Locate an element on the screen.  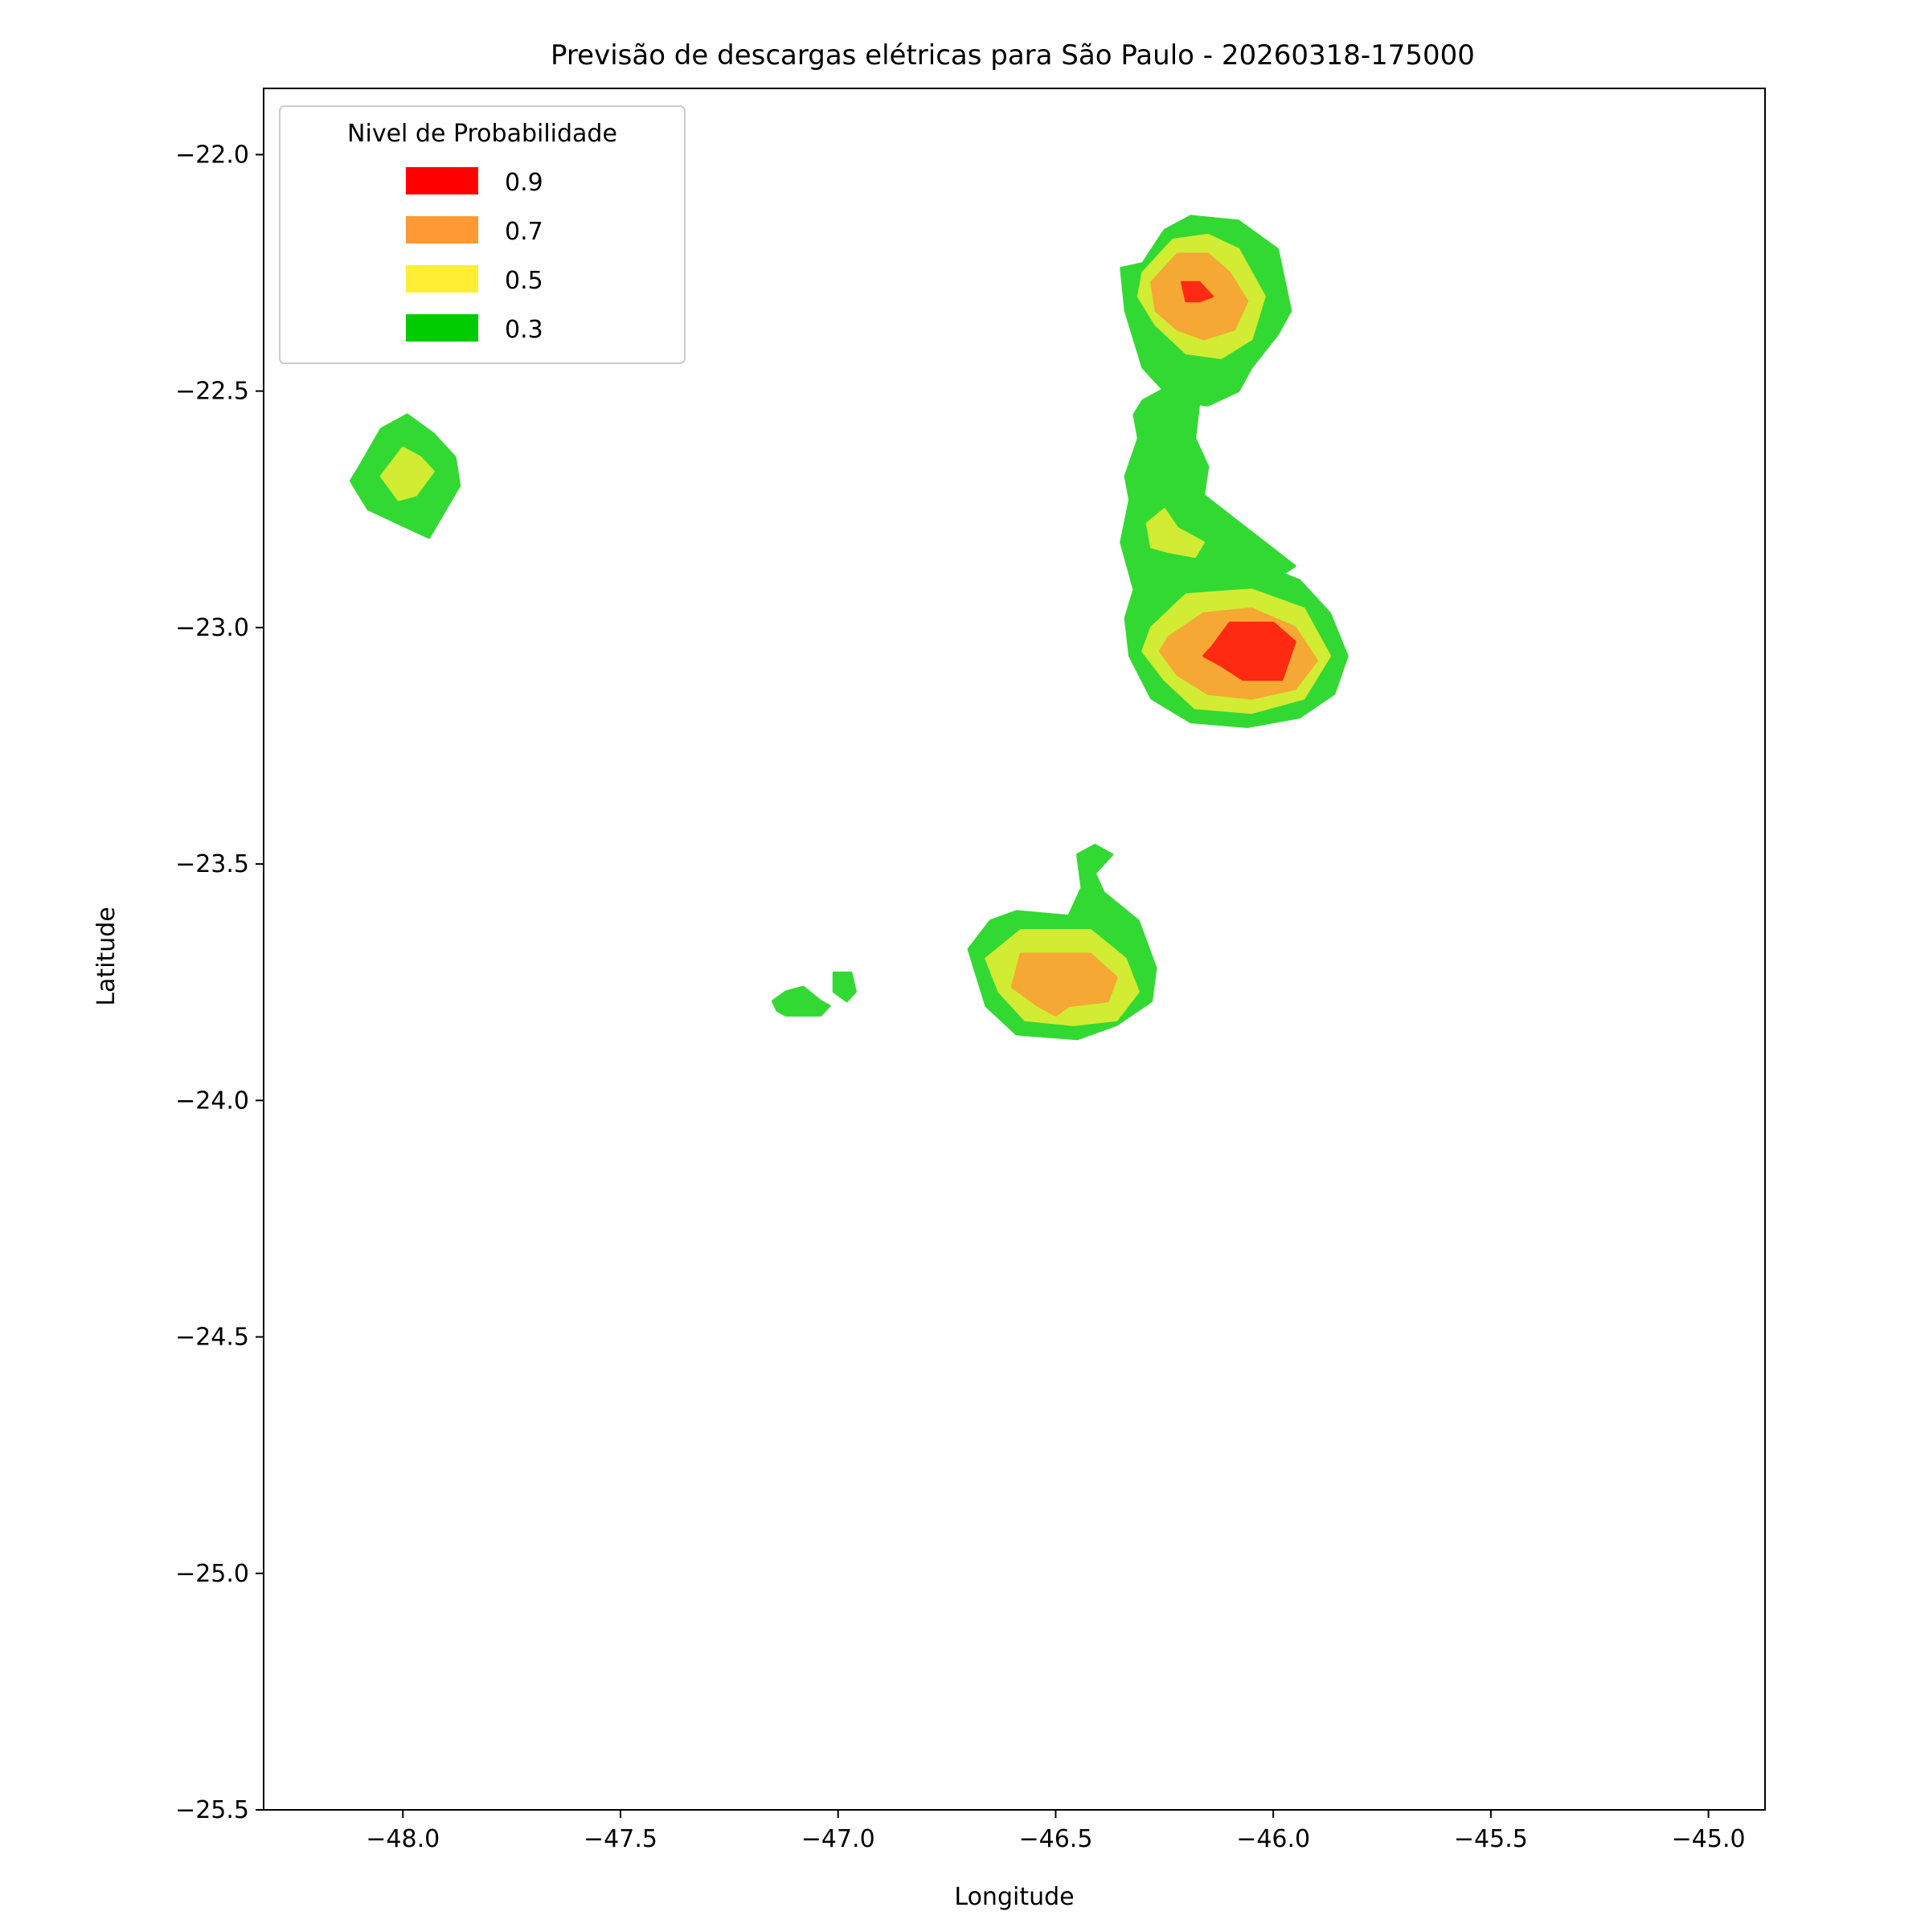
y-tick-label: −22.0 is located at coordinates (212, 155).